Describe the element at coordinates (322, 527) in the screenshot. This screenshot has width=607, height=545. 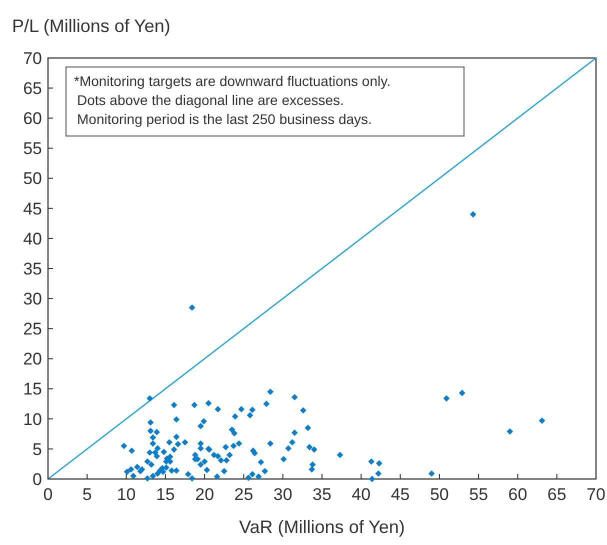
I see `x-axis-title: VaR (Millions of Yen)` at that location.